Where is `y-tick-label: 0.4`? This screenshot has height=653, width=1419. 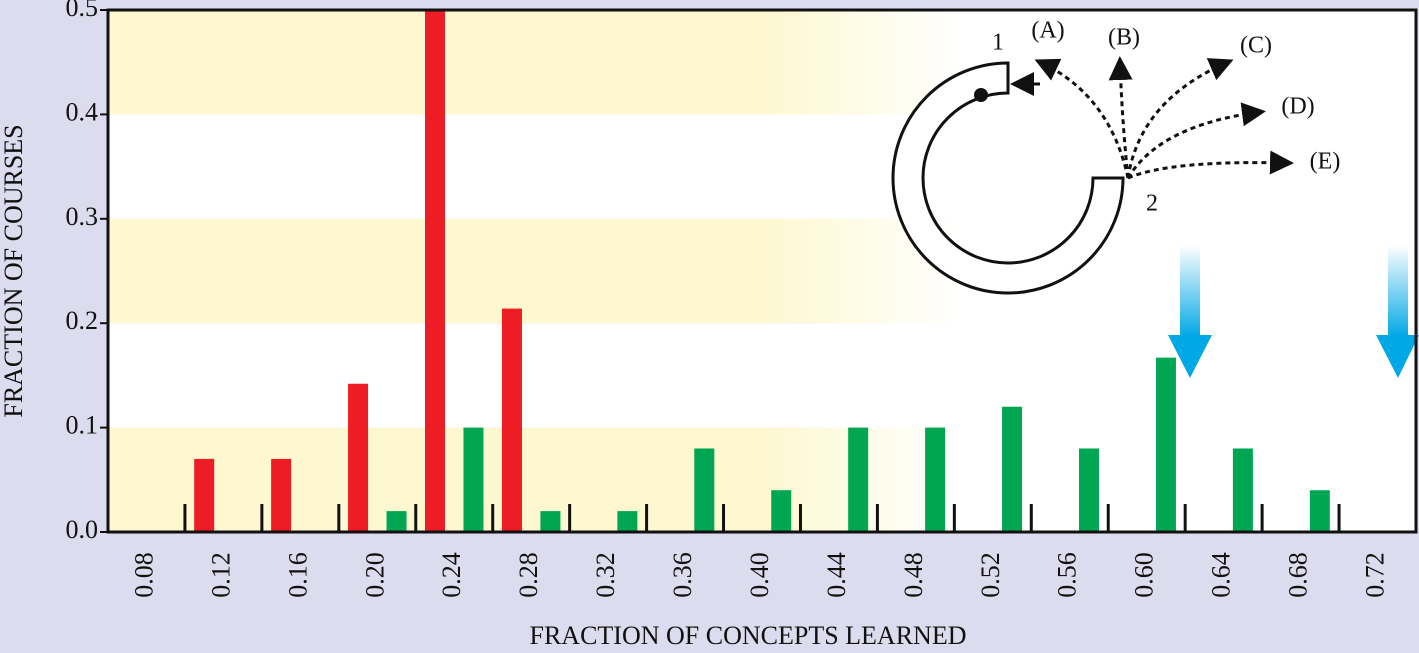
y-tick-label: 0.4 is located at coordinates (82, 111).